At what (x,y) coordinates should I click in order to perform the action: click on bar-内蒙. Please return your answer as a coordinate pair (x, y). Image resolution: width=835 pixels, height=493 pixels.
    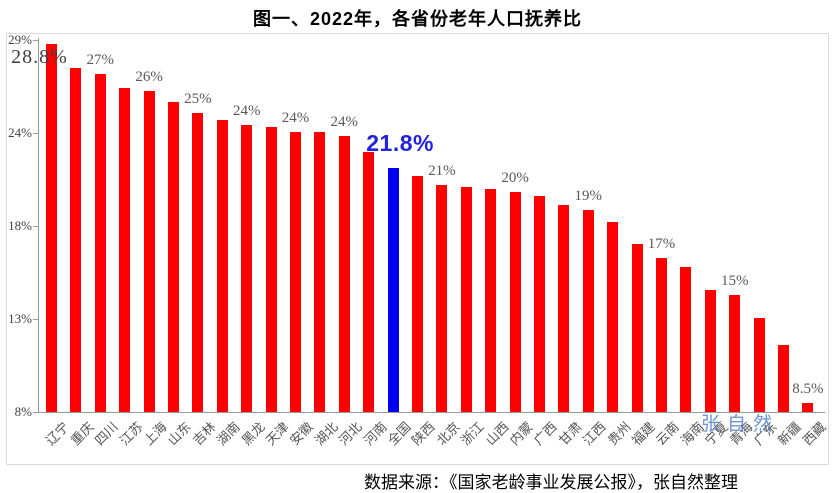
    Looking at the image, I should click on (515, 302).